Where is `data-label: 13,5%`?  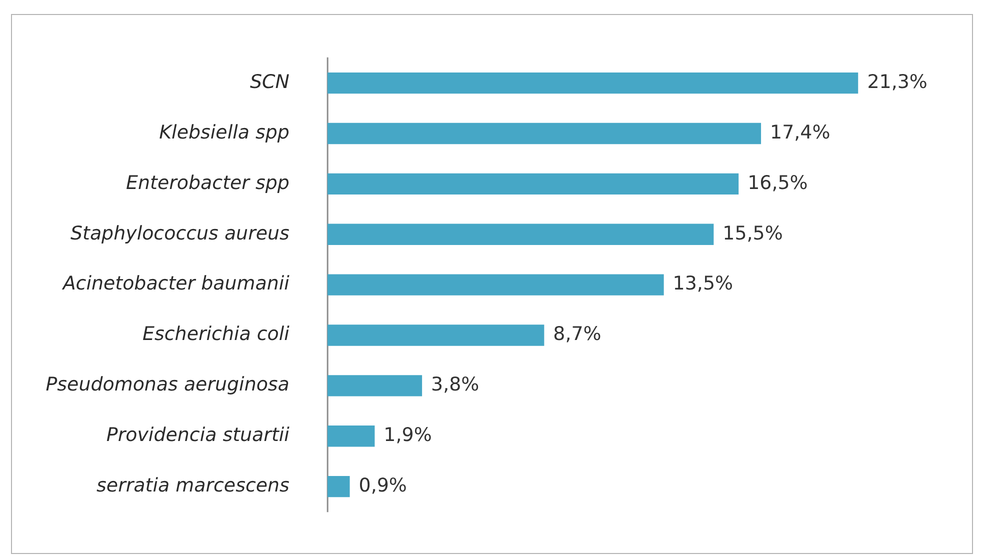 data-label: 13,5% is located at coordinates (703, 283).